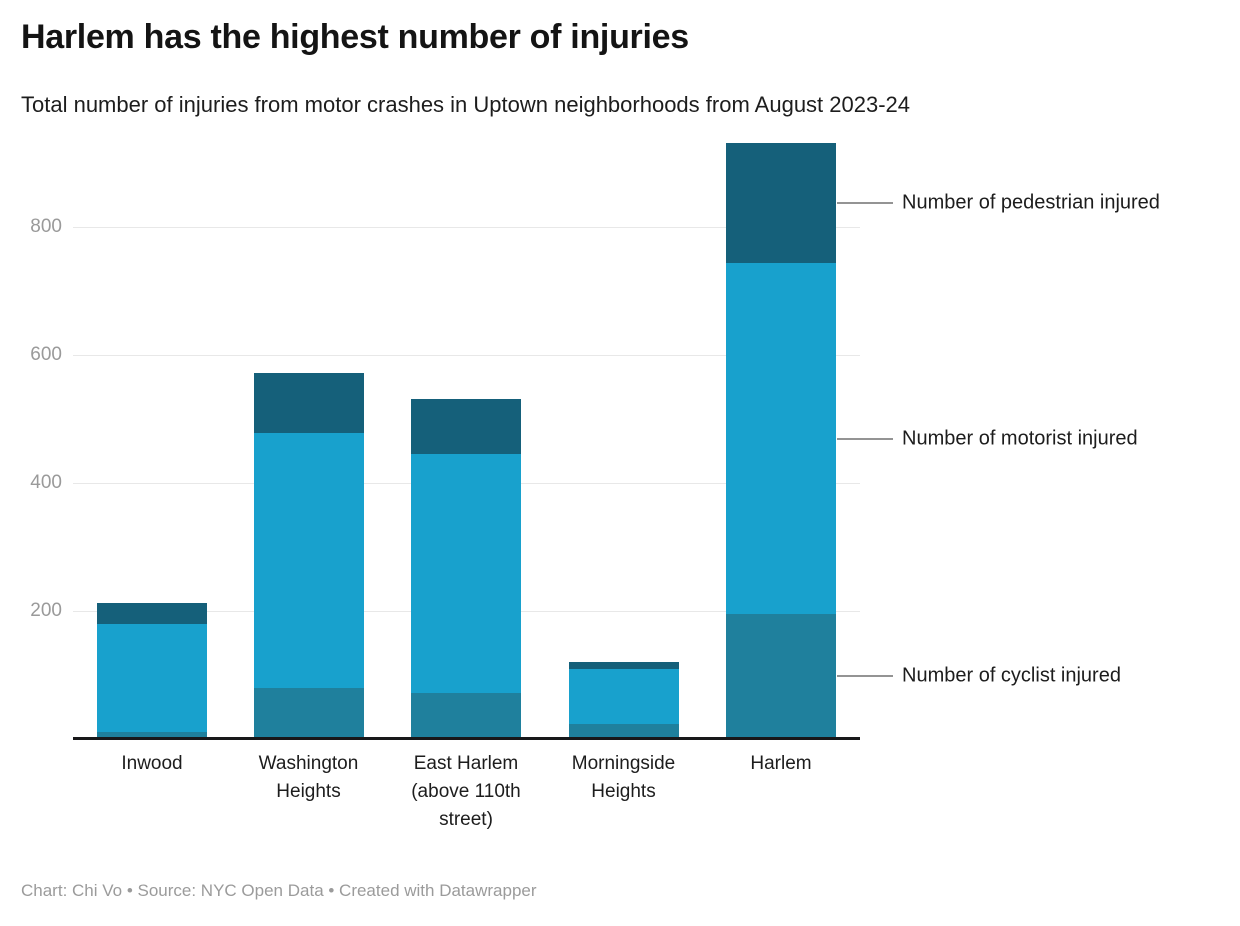 The width and height of the screenshot is (1240, 926). What do you see at coordinates (623, 731) in the screenshot?
I see `bar-segment-morningside-heights-number-of-cyclist-injured` at bounding box center [623, 731].